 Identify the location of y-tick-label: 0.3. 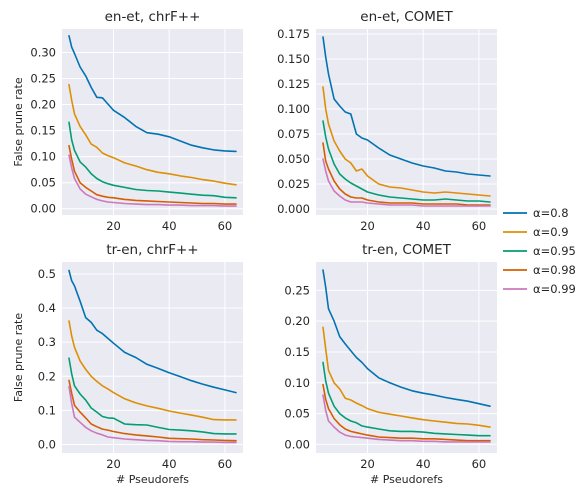
(47, 342).